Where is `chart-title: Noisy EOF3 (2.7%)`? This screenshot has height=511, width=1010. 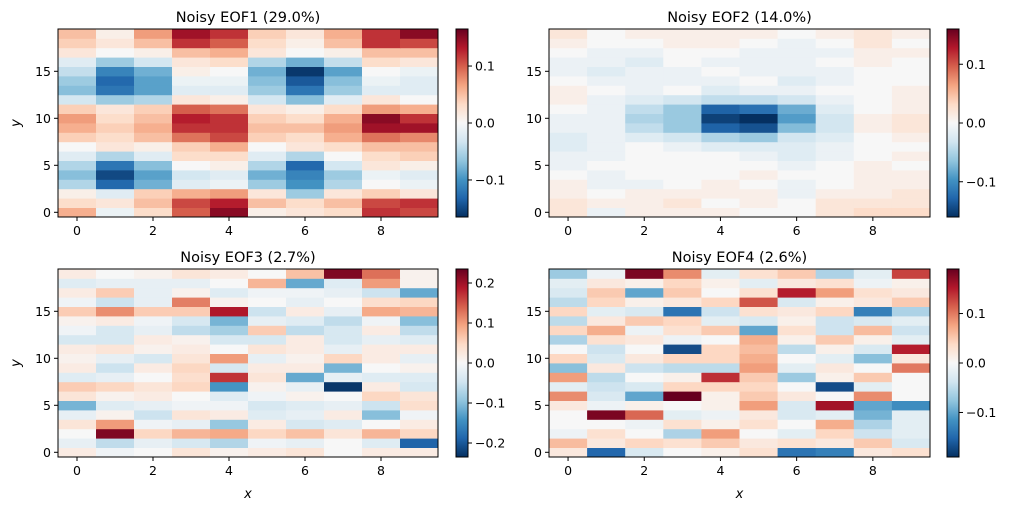 chart-title: Noisy EOF3 (2.7%) is located at coordinates (247, 258).